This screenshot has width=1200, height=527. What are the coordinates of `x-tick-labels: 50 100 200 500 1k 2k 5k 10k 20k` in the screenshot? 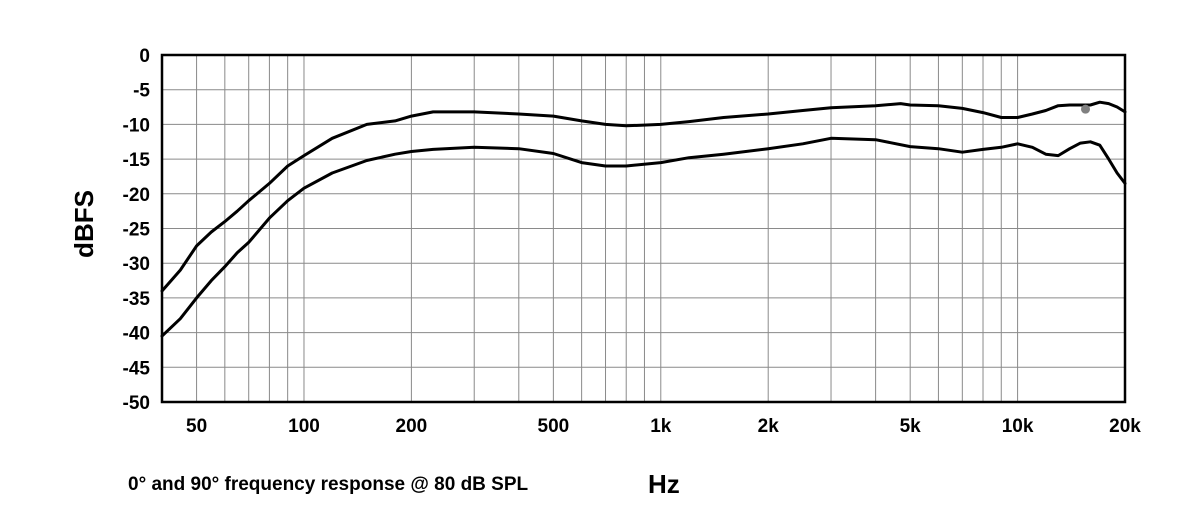 It's located at (663, 426).